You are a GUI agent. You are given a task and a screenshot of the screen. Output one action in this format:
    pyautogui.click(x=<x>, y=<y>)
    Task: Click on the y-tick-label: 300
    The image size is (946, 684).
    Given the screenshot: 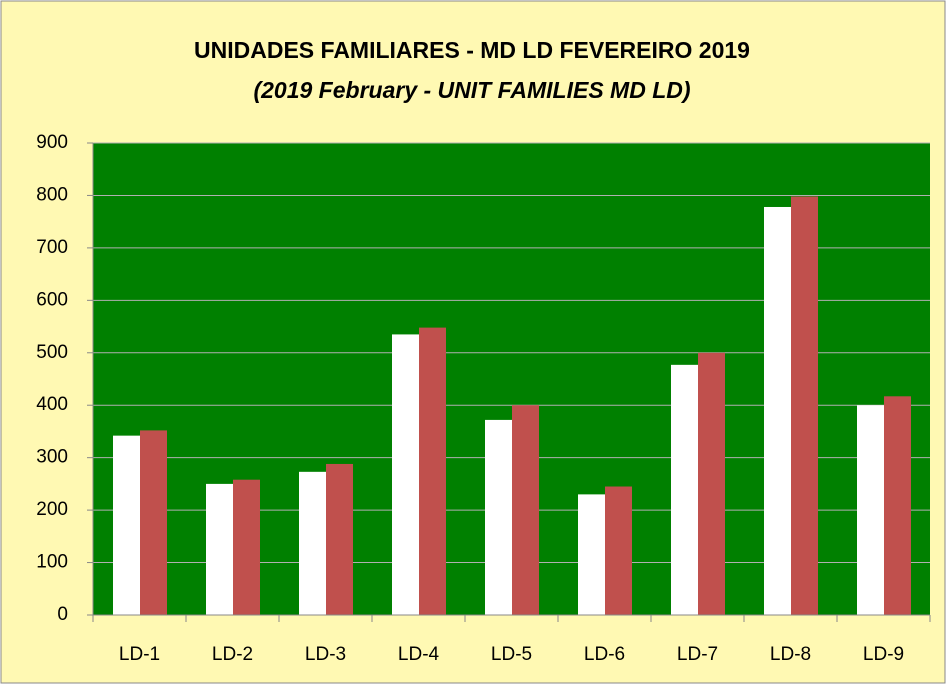 What is the action you would take?
    pyautogui.click(x=52, y=457)
    